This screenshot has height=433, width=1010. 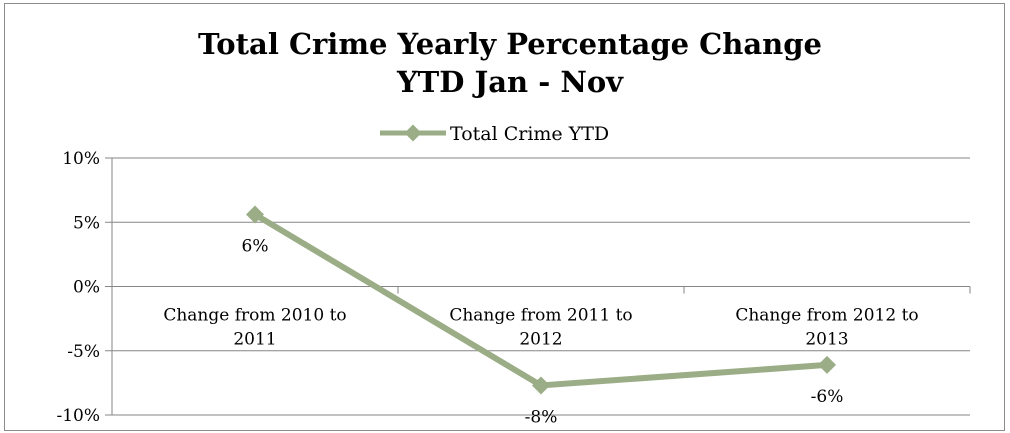 I want to click on data-label: -8%, so click(x=541, y=417).